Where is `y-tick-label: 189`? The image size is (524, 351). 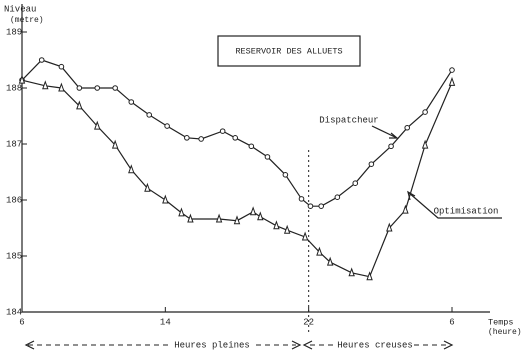 y-tick-label: 189 is located at coordinates (14, 32).